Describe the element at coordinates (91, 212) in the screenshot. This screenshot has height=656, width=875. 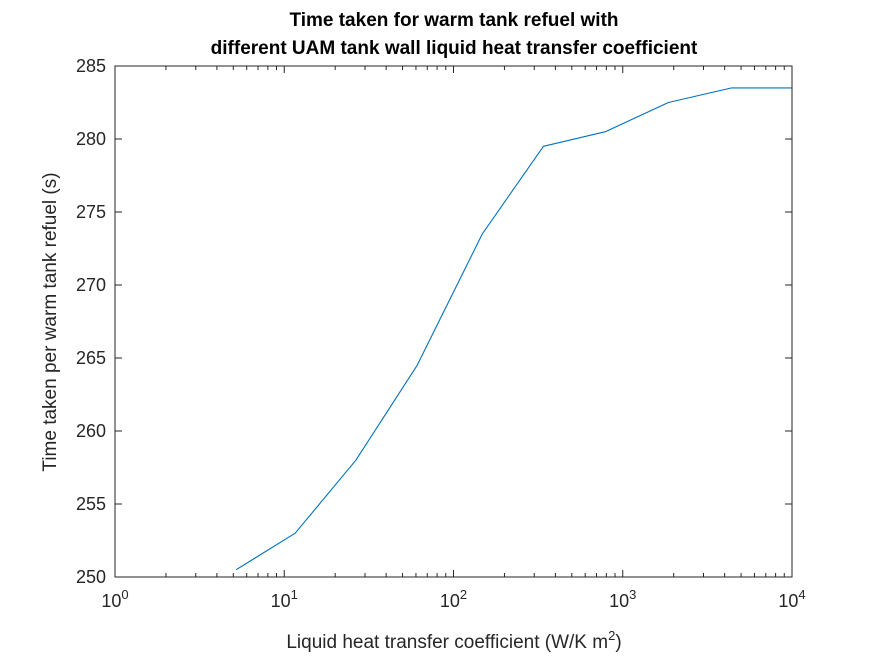
I see `y-tick-label: 275` at that location.